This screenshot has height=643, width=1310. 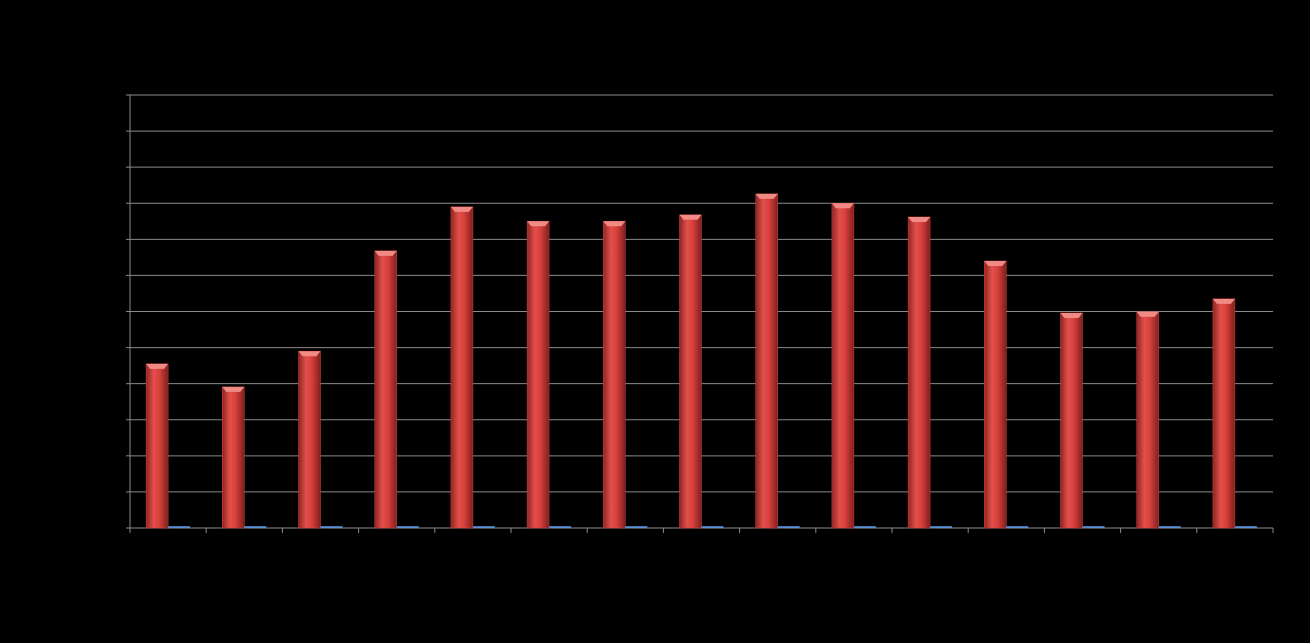 What do you see at coordinates (118, 455) in the screenshot?
I see `y-tick-label: 2` at bounding box center [118, 455].